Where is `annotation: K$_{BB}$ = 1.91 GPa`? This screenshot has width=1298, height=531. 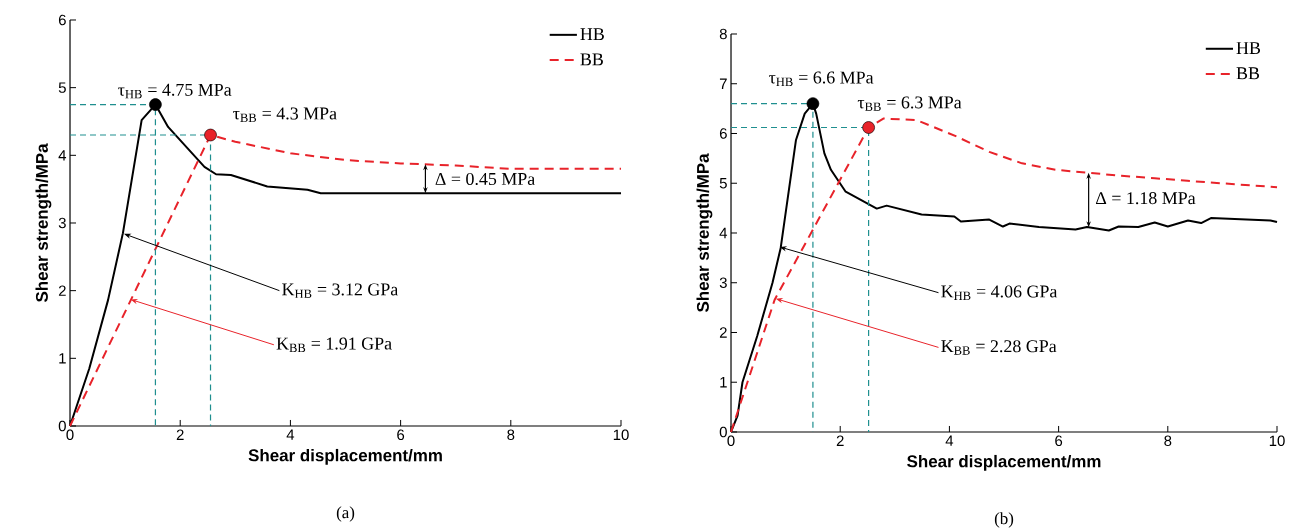 annotation: K$_{BB}$ = 1.91 GPa is located at coordinates (334, 345).